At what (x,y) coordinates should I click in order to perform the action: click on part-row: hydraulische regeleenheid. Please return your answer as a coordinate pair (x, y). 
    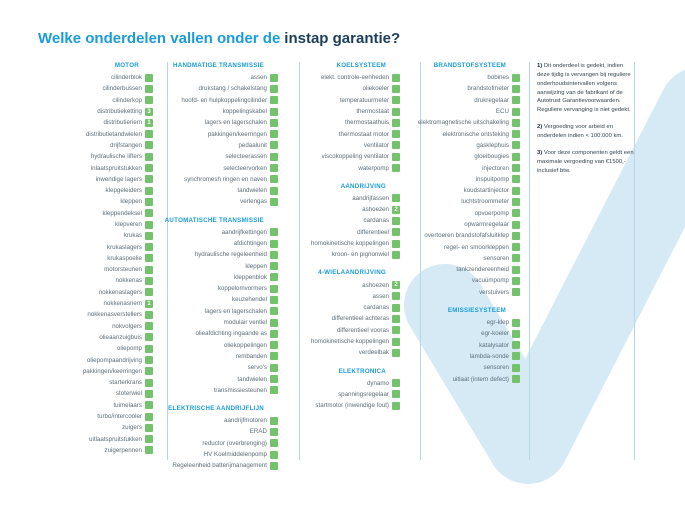
    Looking at the image, I should click on (218, 254).